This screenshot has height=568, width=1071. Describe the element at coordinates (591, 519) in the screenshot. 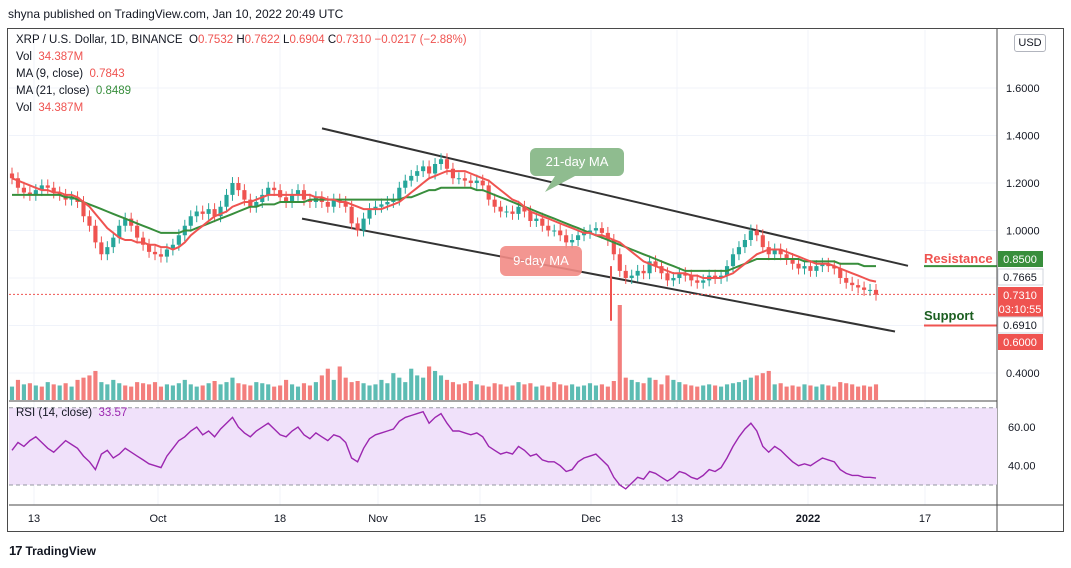

I see `time-tick-label: Dec` at that location.